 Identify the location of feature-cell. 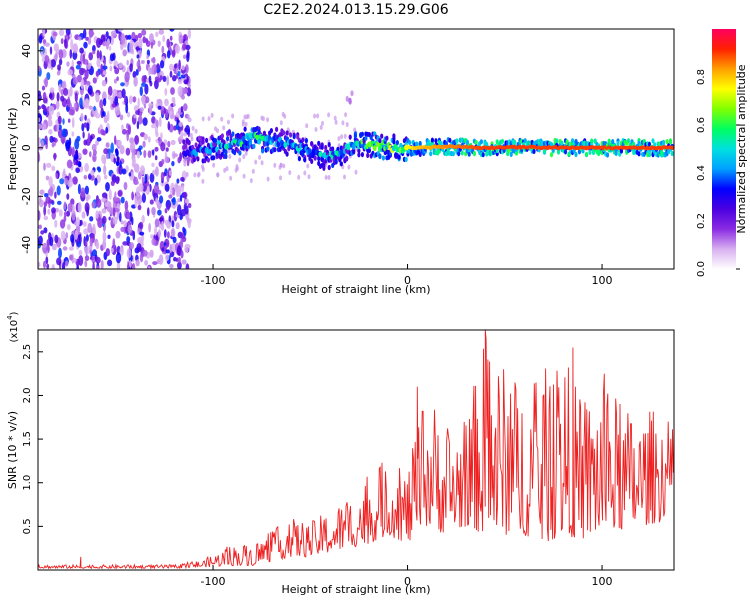
(352, 93).